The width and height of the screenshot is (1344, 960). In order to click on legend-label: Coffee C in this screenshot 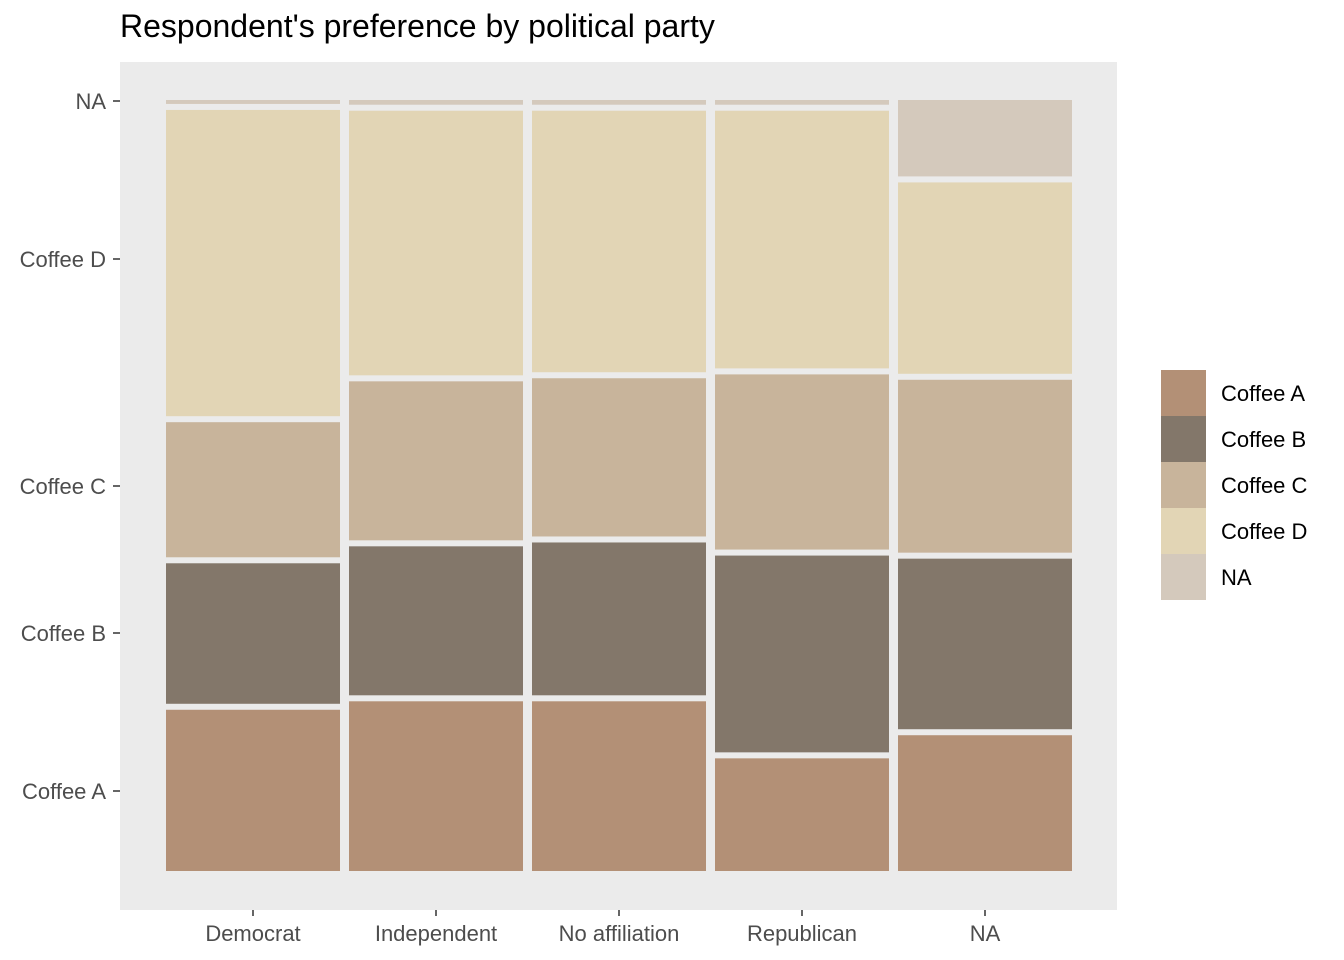, I will do `click(1264, 485)`.